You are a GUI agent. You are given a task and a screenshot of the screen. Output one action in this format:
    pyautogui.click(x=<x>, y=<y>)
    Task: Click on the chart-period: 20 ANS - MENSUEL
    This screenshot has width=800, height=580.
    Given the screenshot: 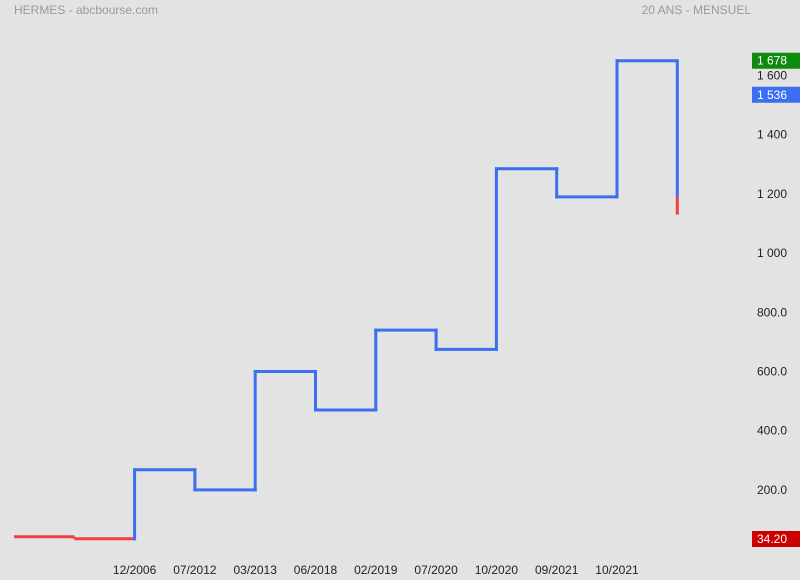 What is the action you would take?
    pyautogui.click(x=696, y=10)
    